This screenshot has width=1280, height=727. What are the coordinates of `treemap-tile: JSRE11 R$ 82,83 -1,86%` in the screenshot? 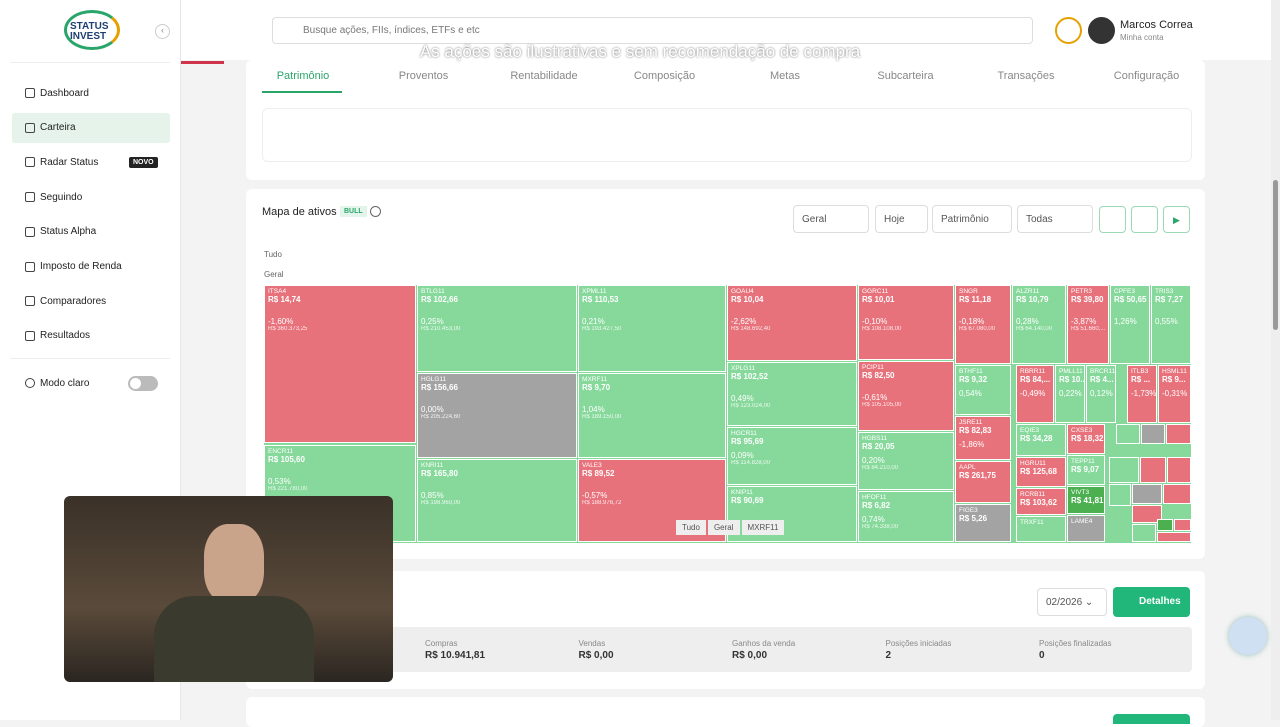 It's located at (983, 438).